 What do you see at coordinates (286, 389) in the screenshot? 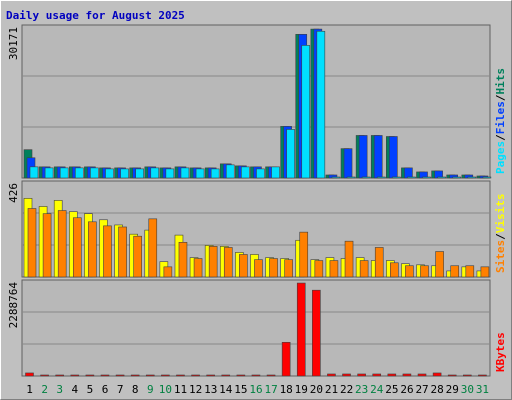
I see `x-tick-label: 18` at bounding box center [286, 389].